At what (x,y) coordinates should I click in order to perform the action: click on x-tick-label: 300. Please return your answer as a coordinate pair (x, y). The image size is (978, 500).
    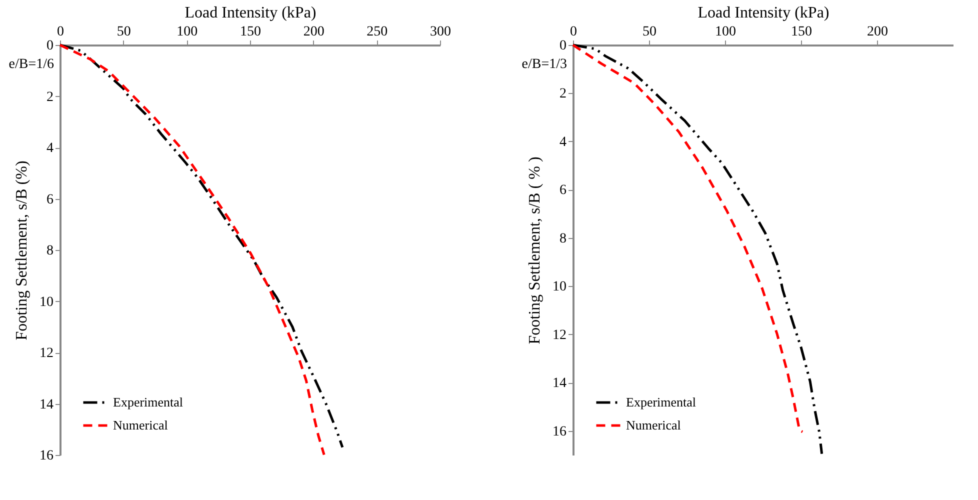
    Looking at the image, I should click on (440, 32).